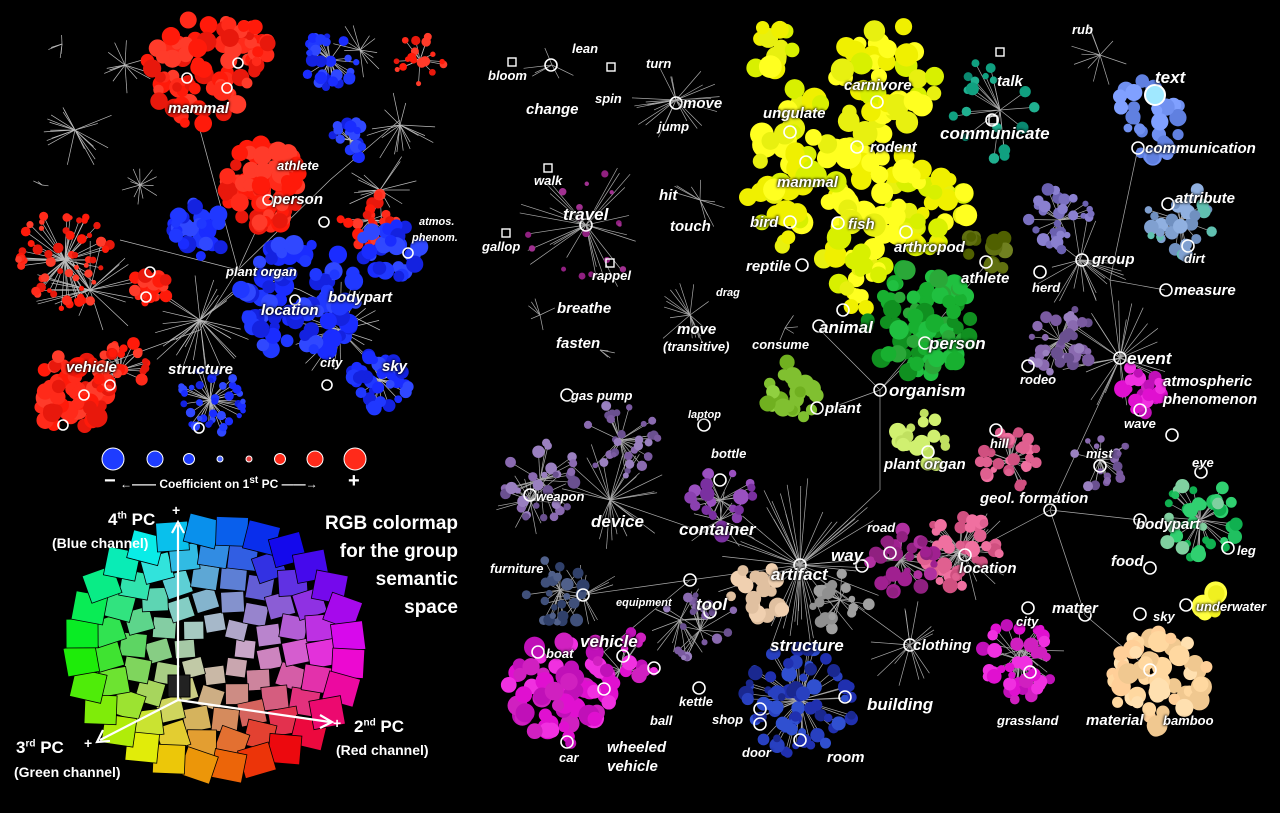 Image resolution: width=1280 pixels, height=813 pixels. What do you see at coordinates (214, 622) in the screenshot?
I see `colormap-block` at bounding box center [214, 622].